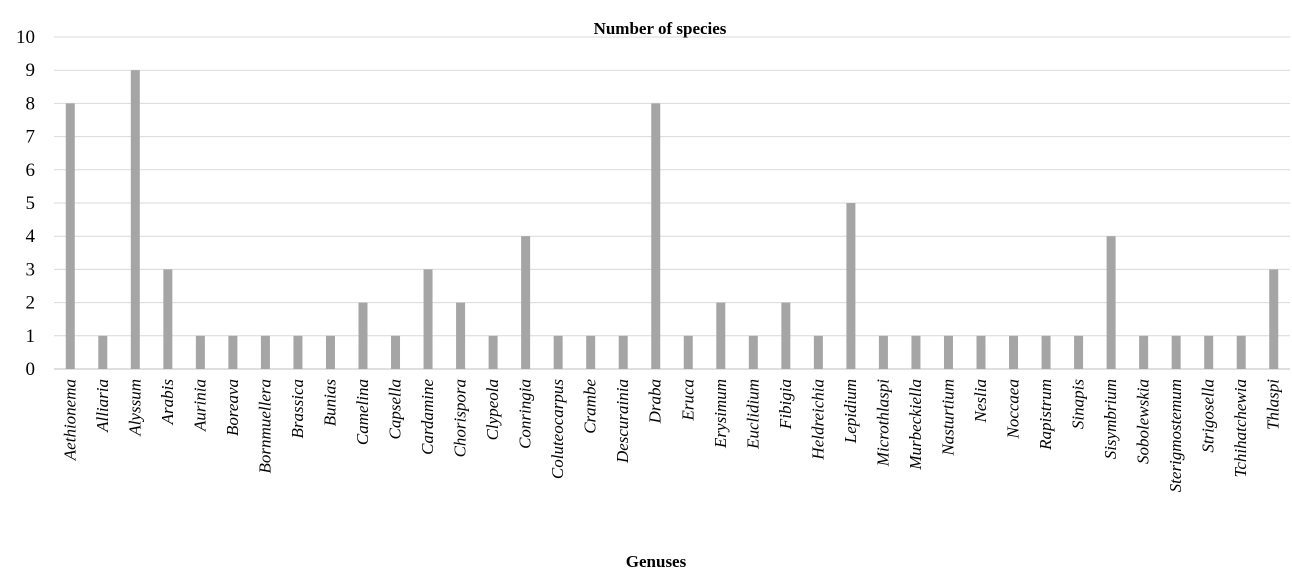 This screenshot has width=1292, height=575. I want to click on x-tick-label: Thlaspi, so click(1273, 404).